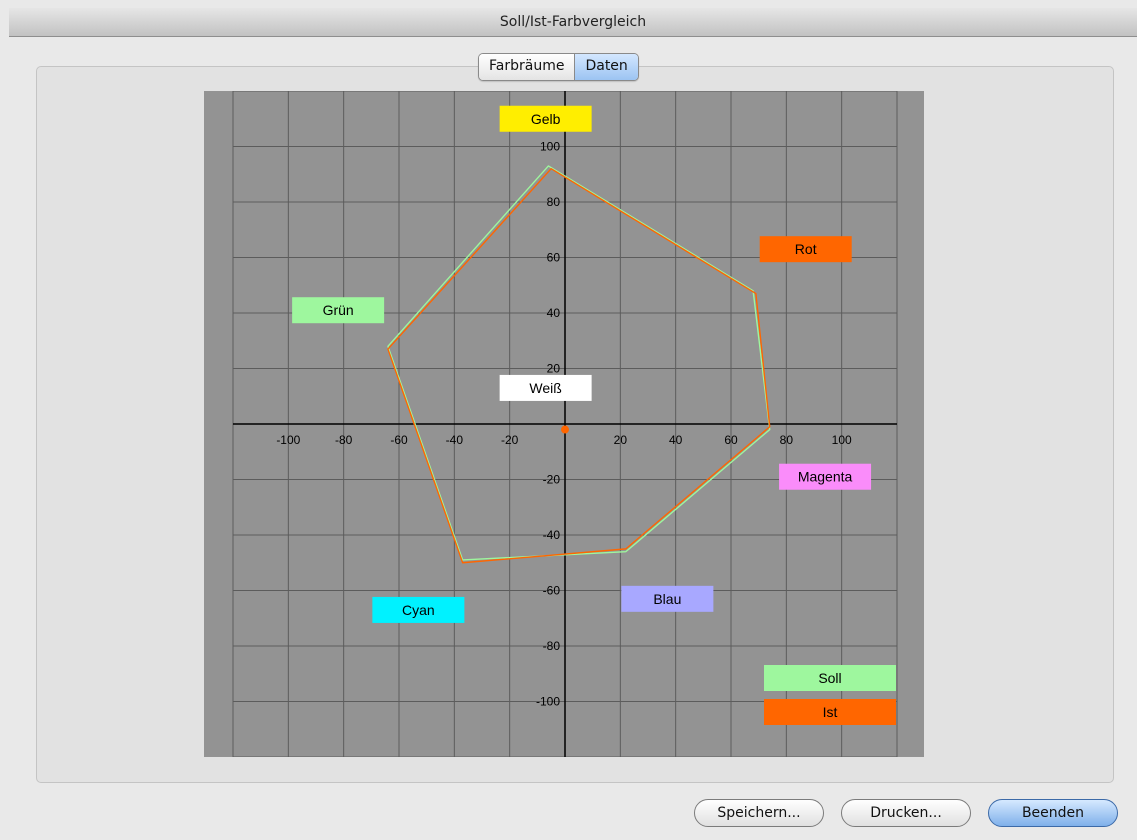 The height and width of the screenshot is (840, 1137). Describe the element at coordinates (510, 440) in the screenshot. I see `x-tick-label: -20` at that location.